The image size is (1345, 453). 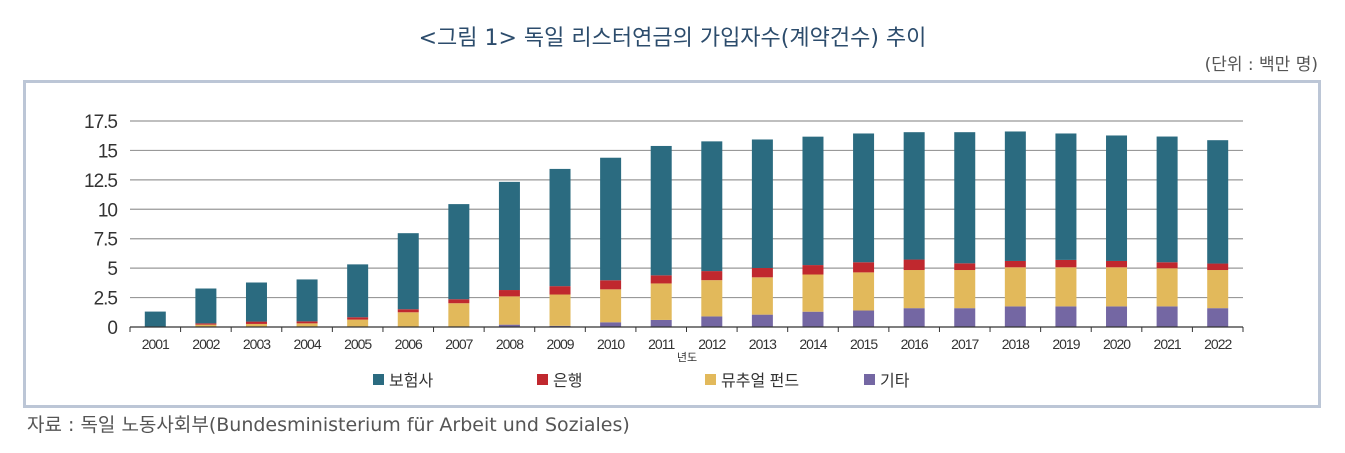 What do you see at coordinates (1066, 344) in the screenshot?
I see `x-tick-label: 2019` at bounding box center [1066, 344].